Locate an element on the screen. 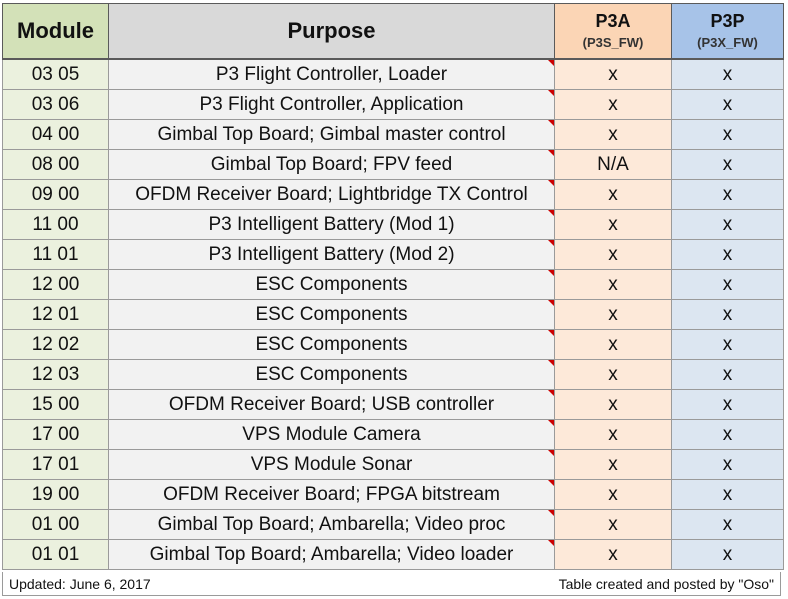 The image size is (788, 599). module-cell-text: 12 00 is located at coordinates (55, 284).